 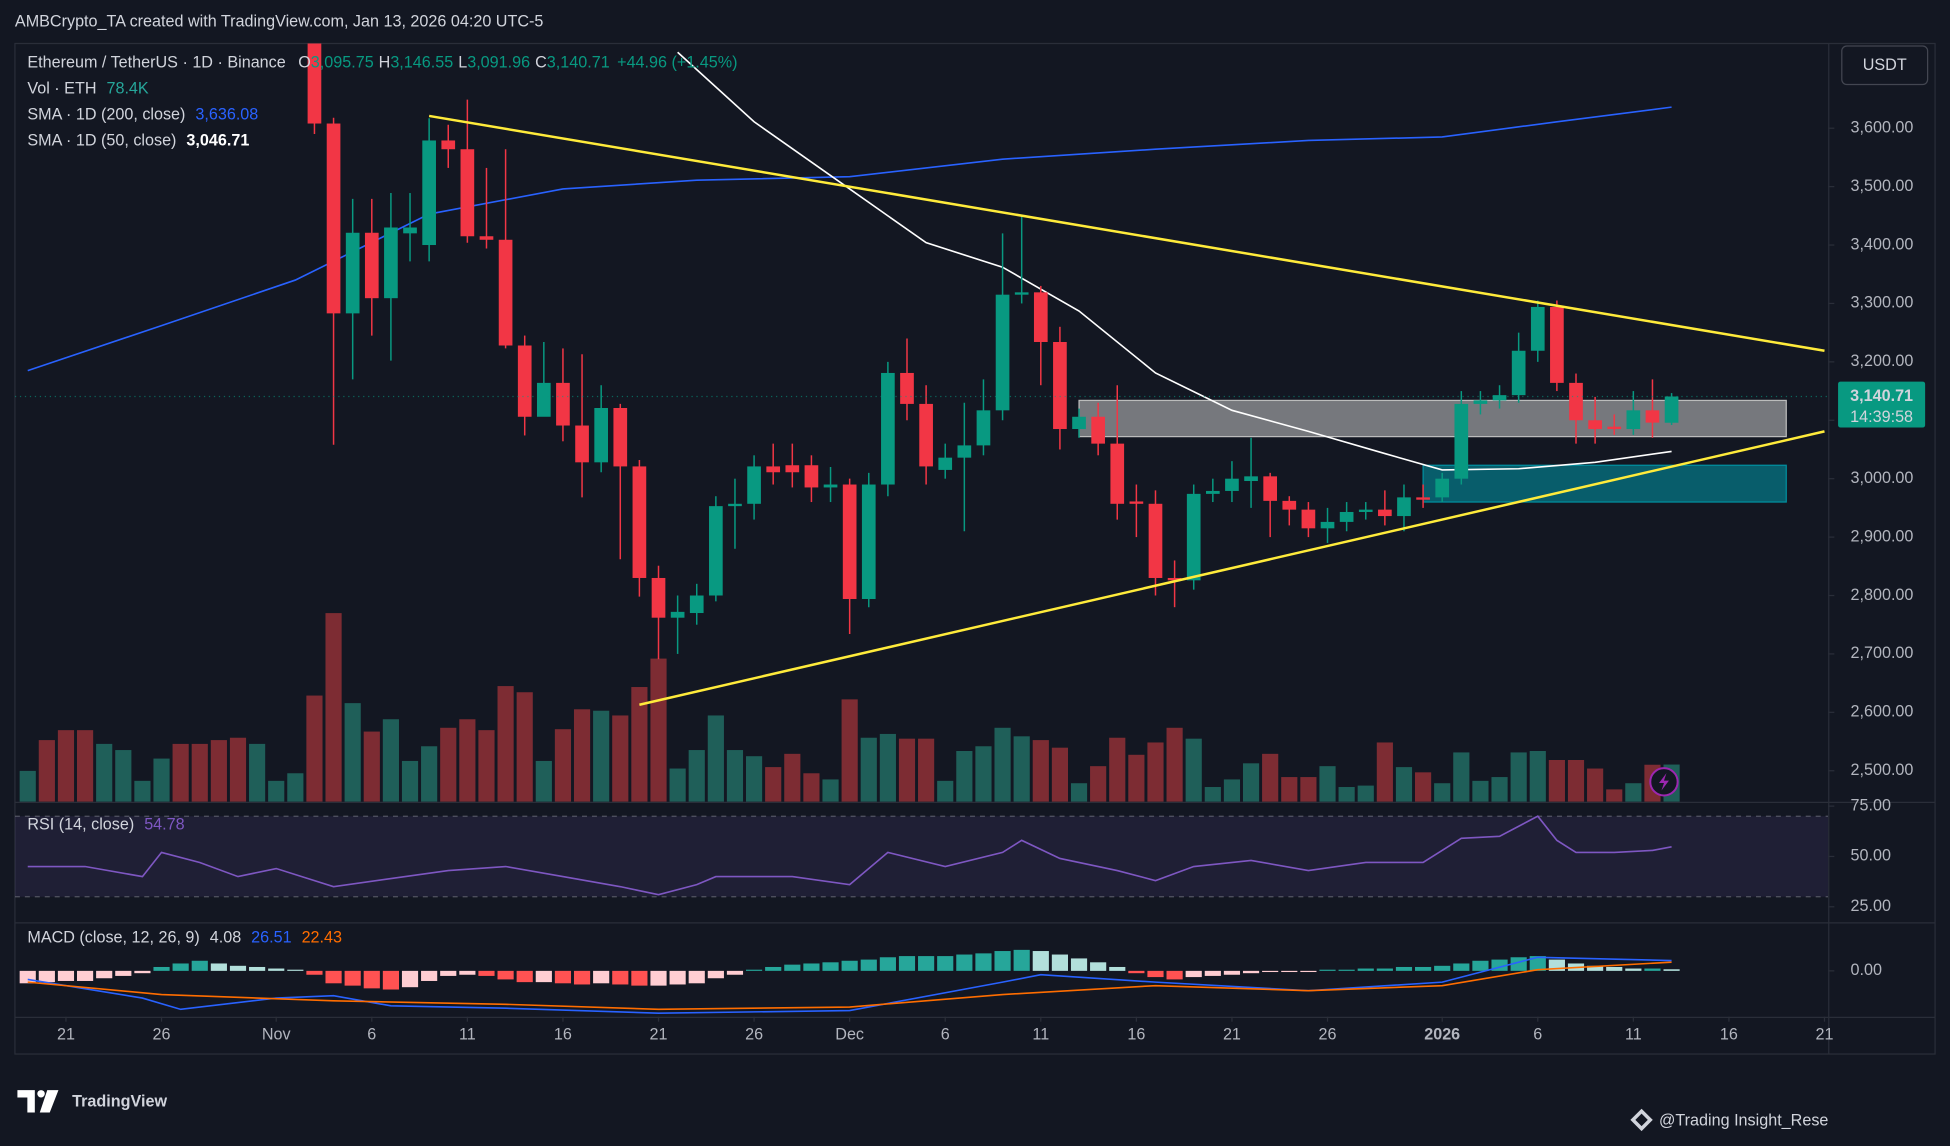 What do you see at coordinates (113, 938) in the screenshot?
I see `legend-macd-name: MACD (close, 12, 26, 9)` at bounding box center [113, 938].